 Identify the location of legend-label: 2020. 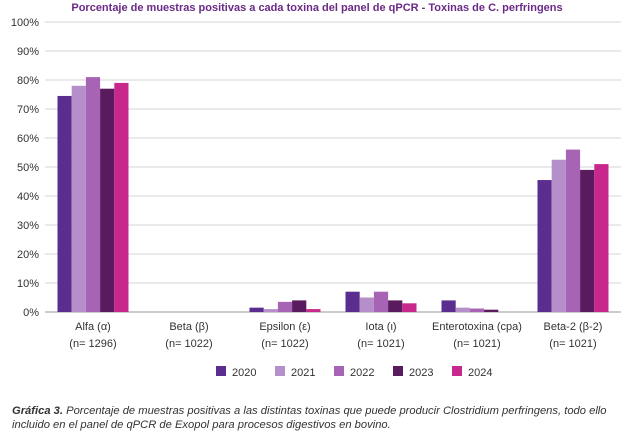
(244, 373).